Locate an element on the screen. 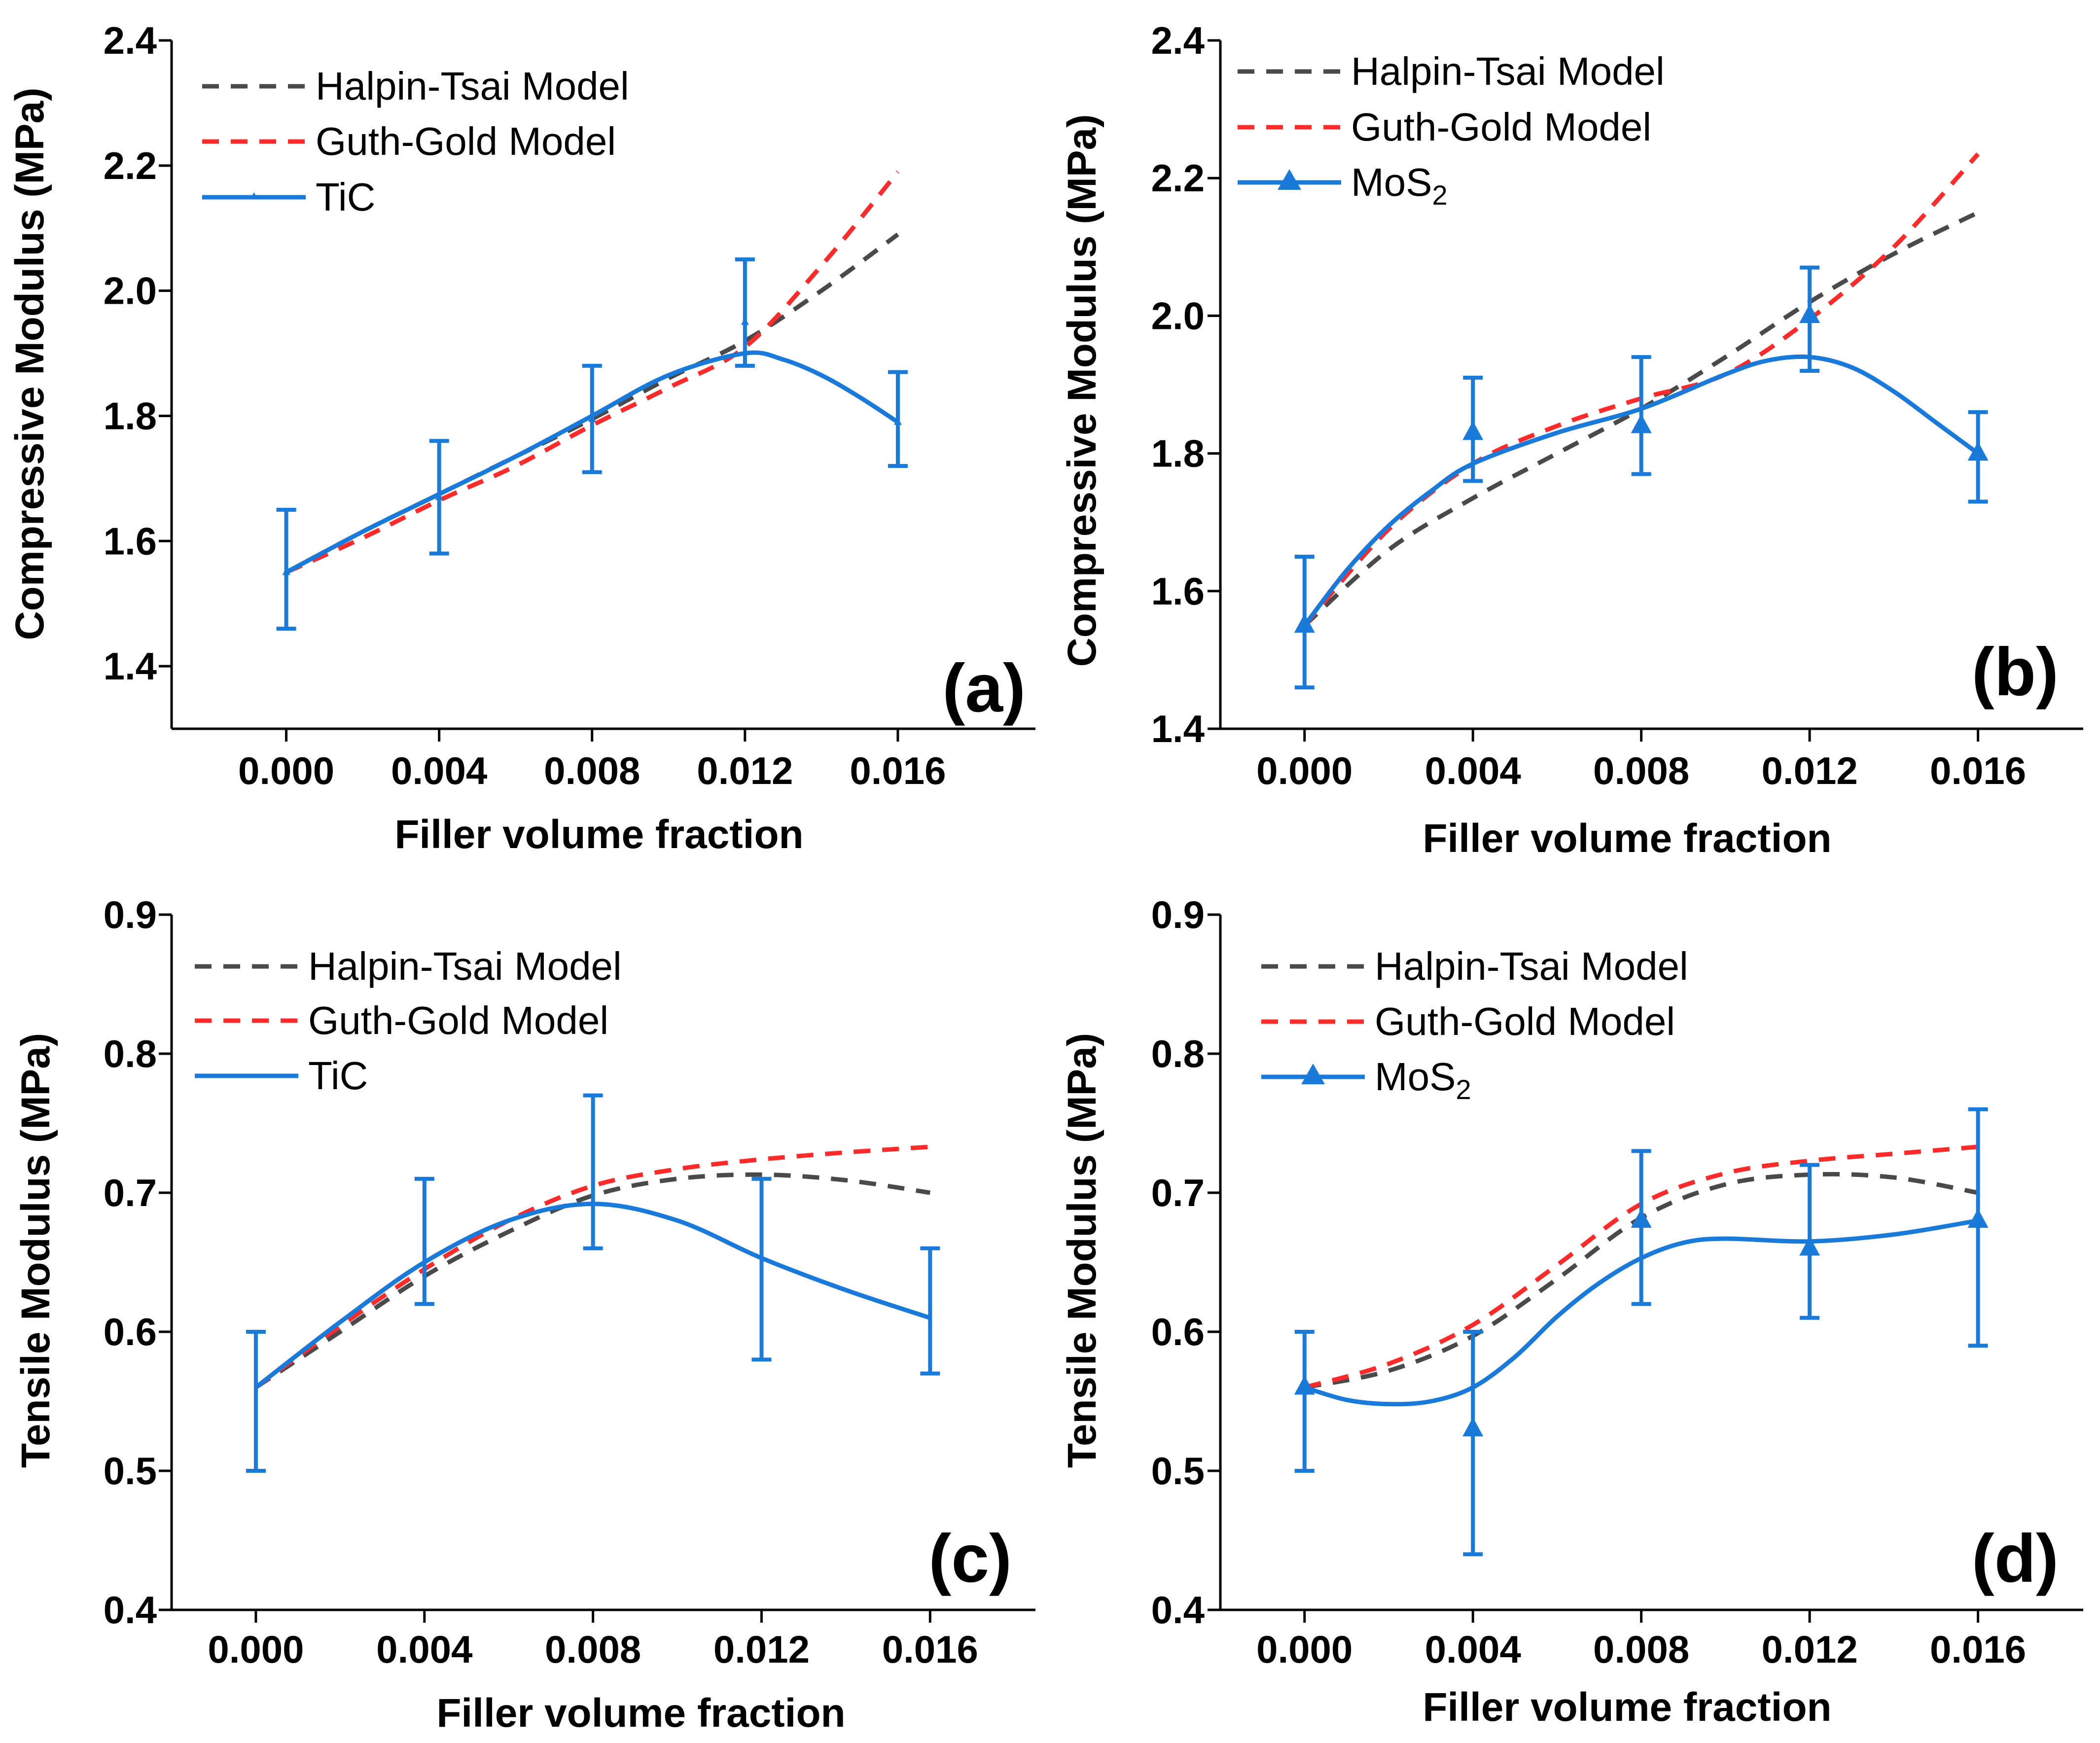  panel-d-y-tick-labels: 0.4 0.5 0.6 0.7 0.8 0.9 is located at coordinates (1178, 1262).